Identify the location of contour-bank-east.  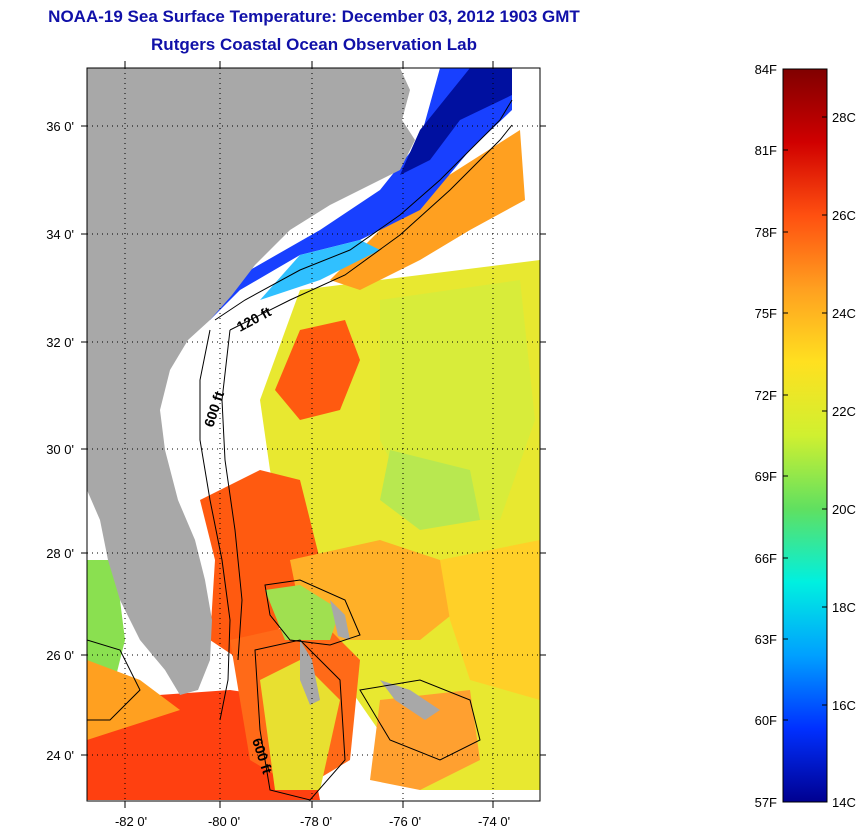
(420, 720).